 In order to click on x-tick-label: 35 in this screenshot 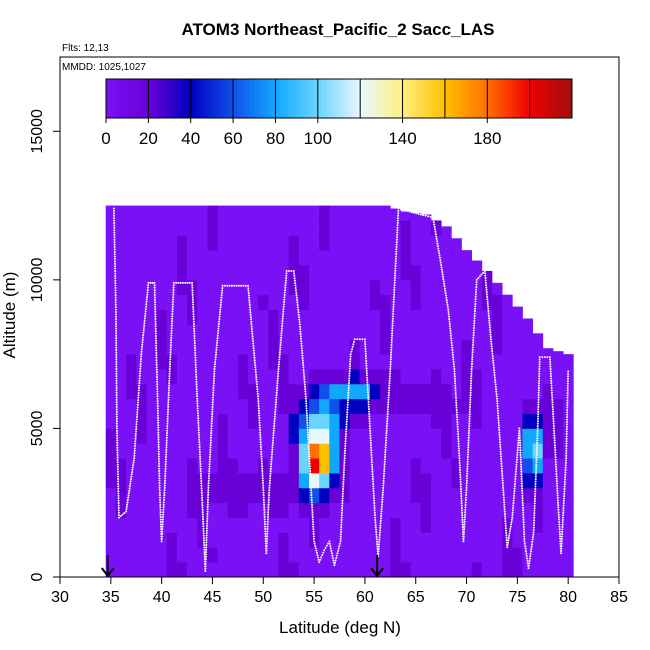, I will do `click(111, 597)`.